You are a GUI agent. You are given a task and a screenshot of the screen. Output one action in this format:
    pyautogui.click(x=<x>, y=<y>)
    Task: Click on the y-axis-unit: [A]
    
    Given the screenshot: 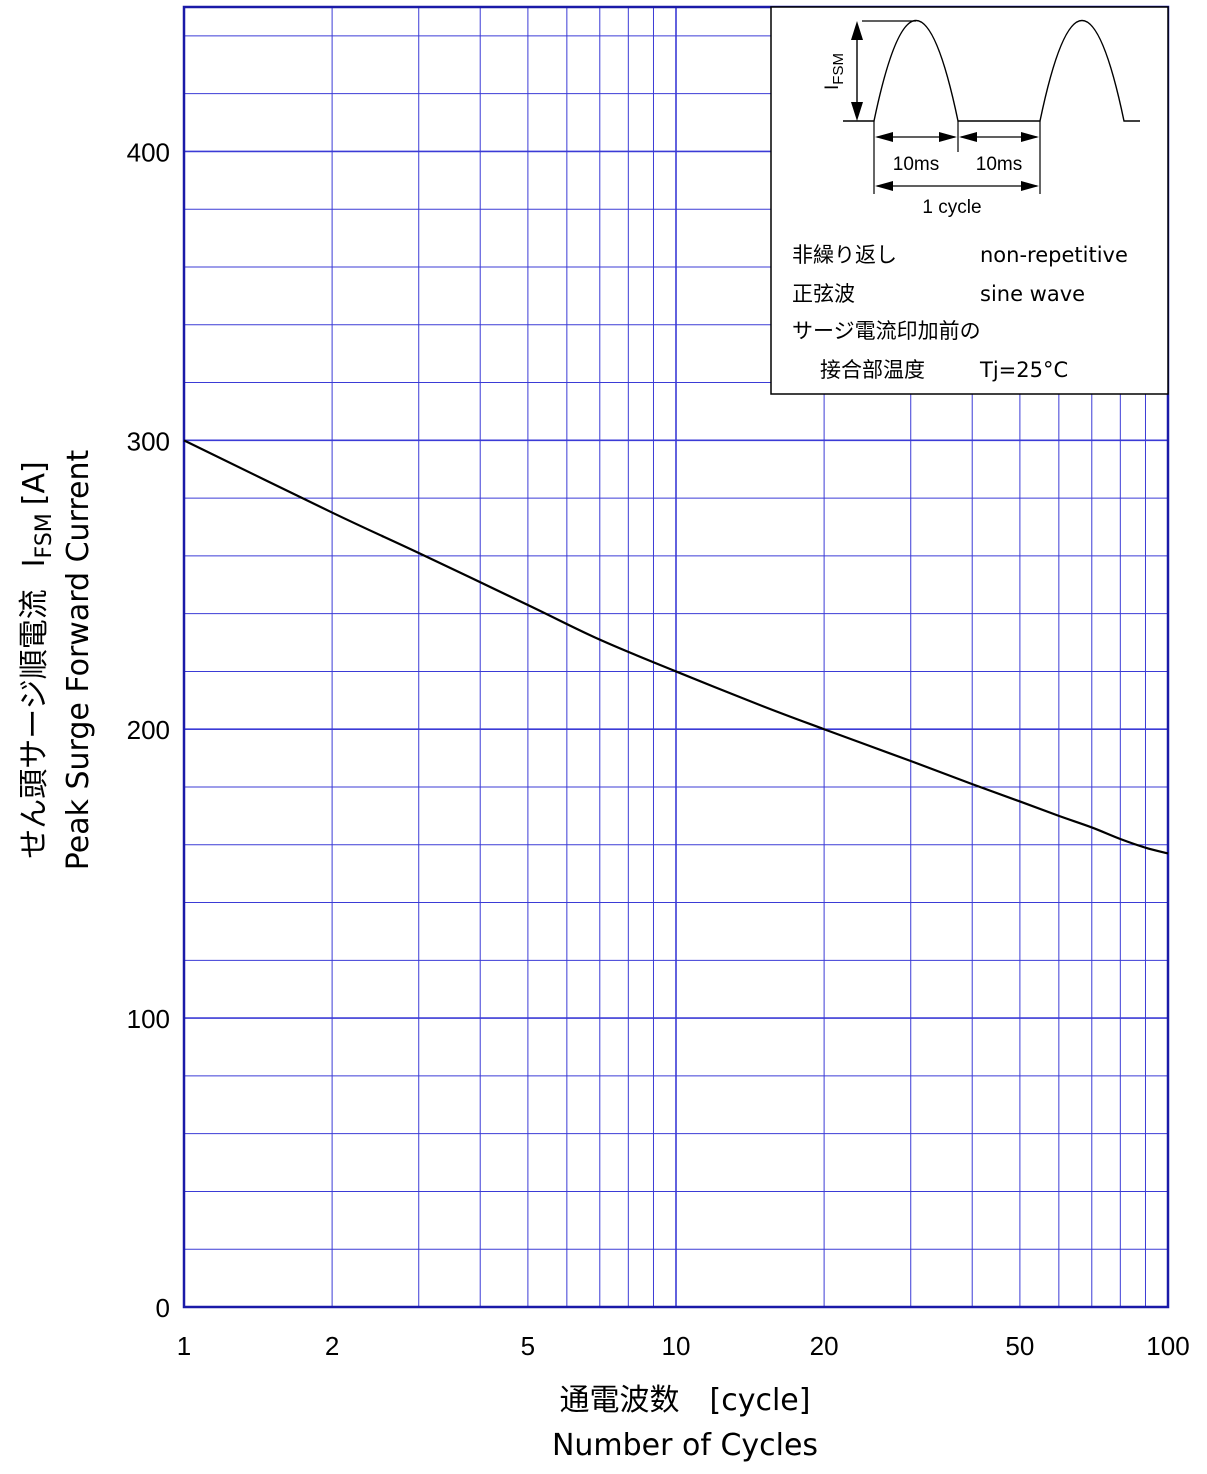 What is the action you would take?
    pyautogui.click(x=34, y=483)
    